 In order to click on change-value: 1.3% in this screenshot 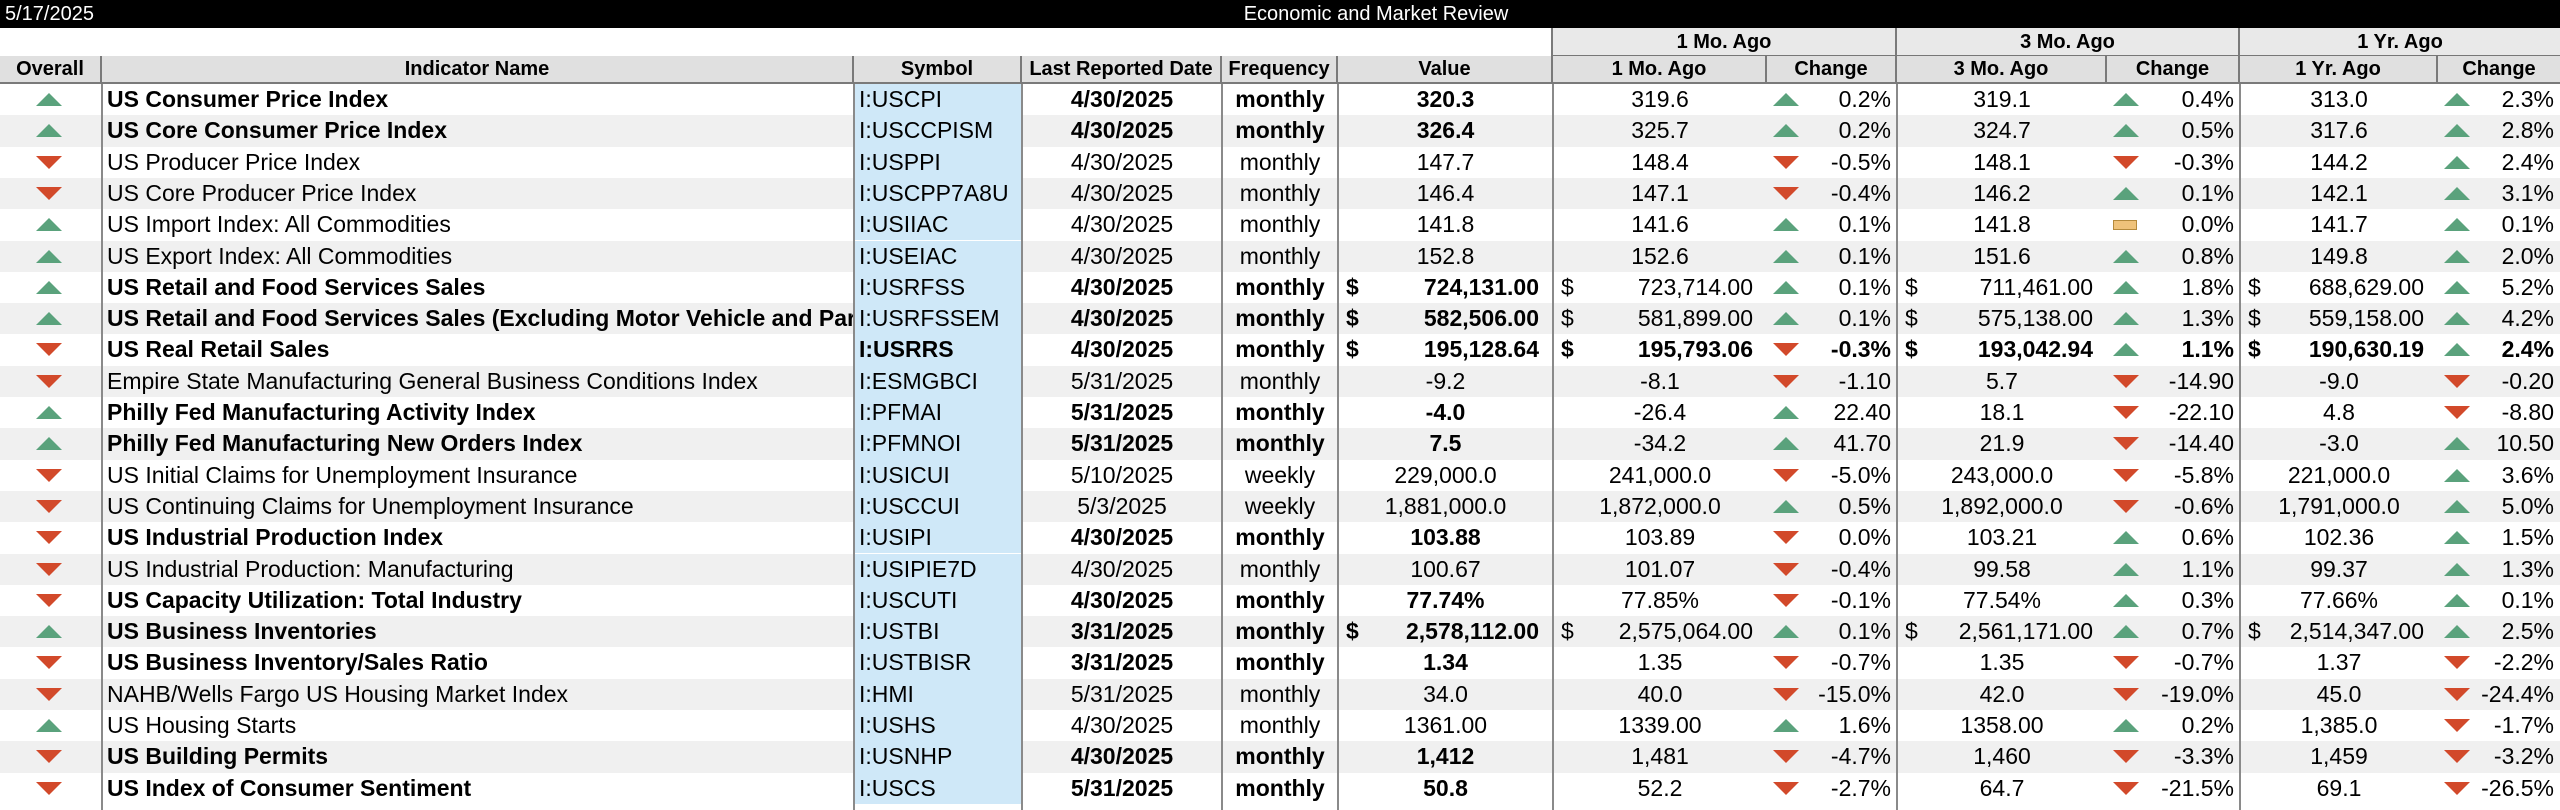, I will do `click(2207, 318)`.